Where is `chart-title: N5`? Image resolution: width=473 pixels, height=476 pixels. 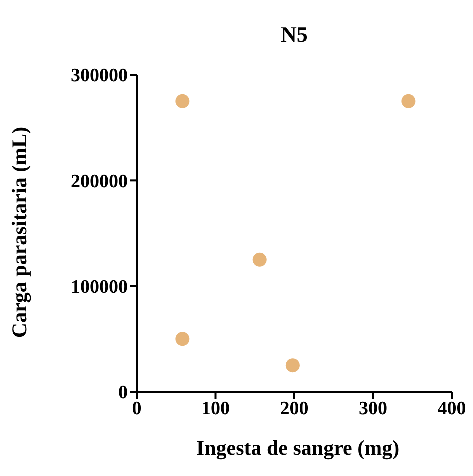 chart-title: N5 is located at coordinates (294, 35).